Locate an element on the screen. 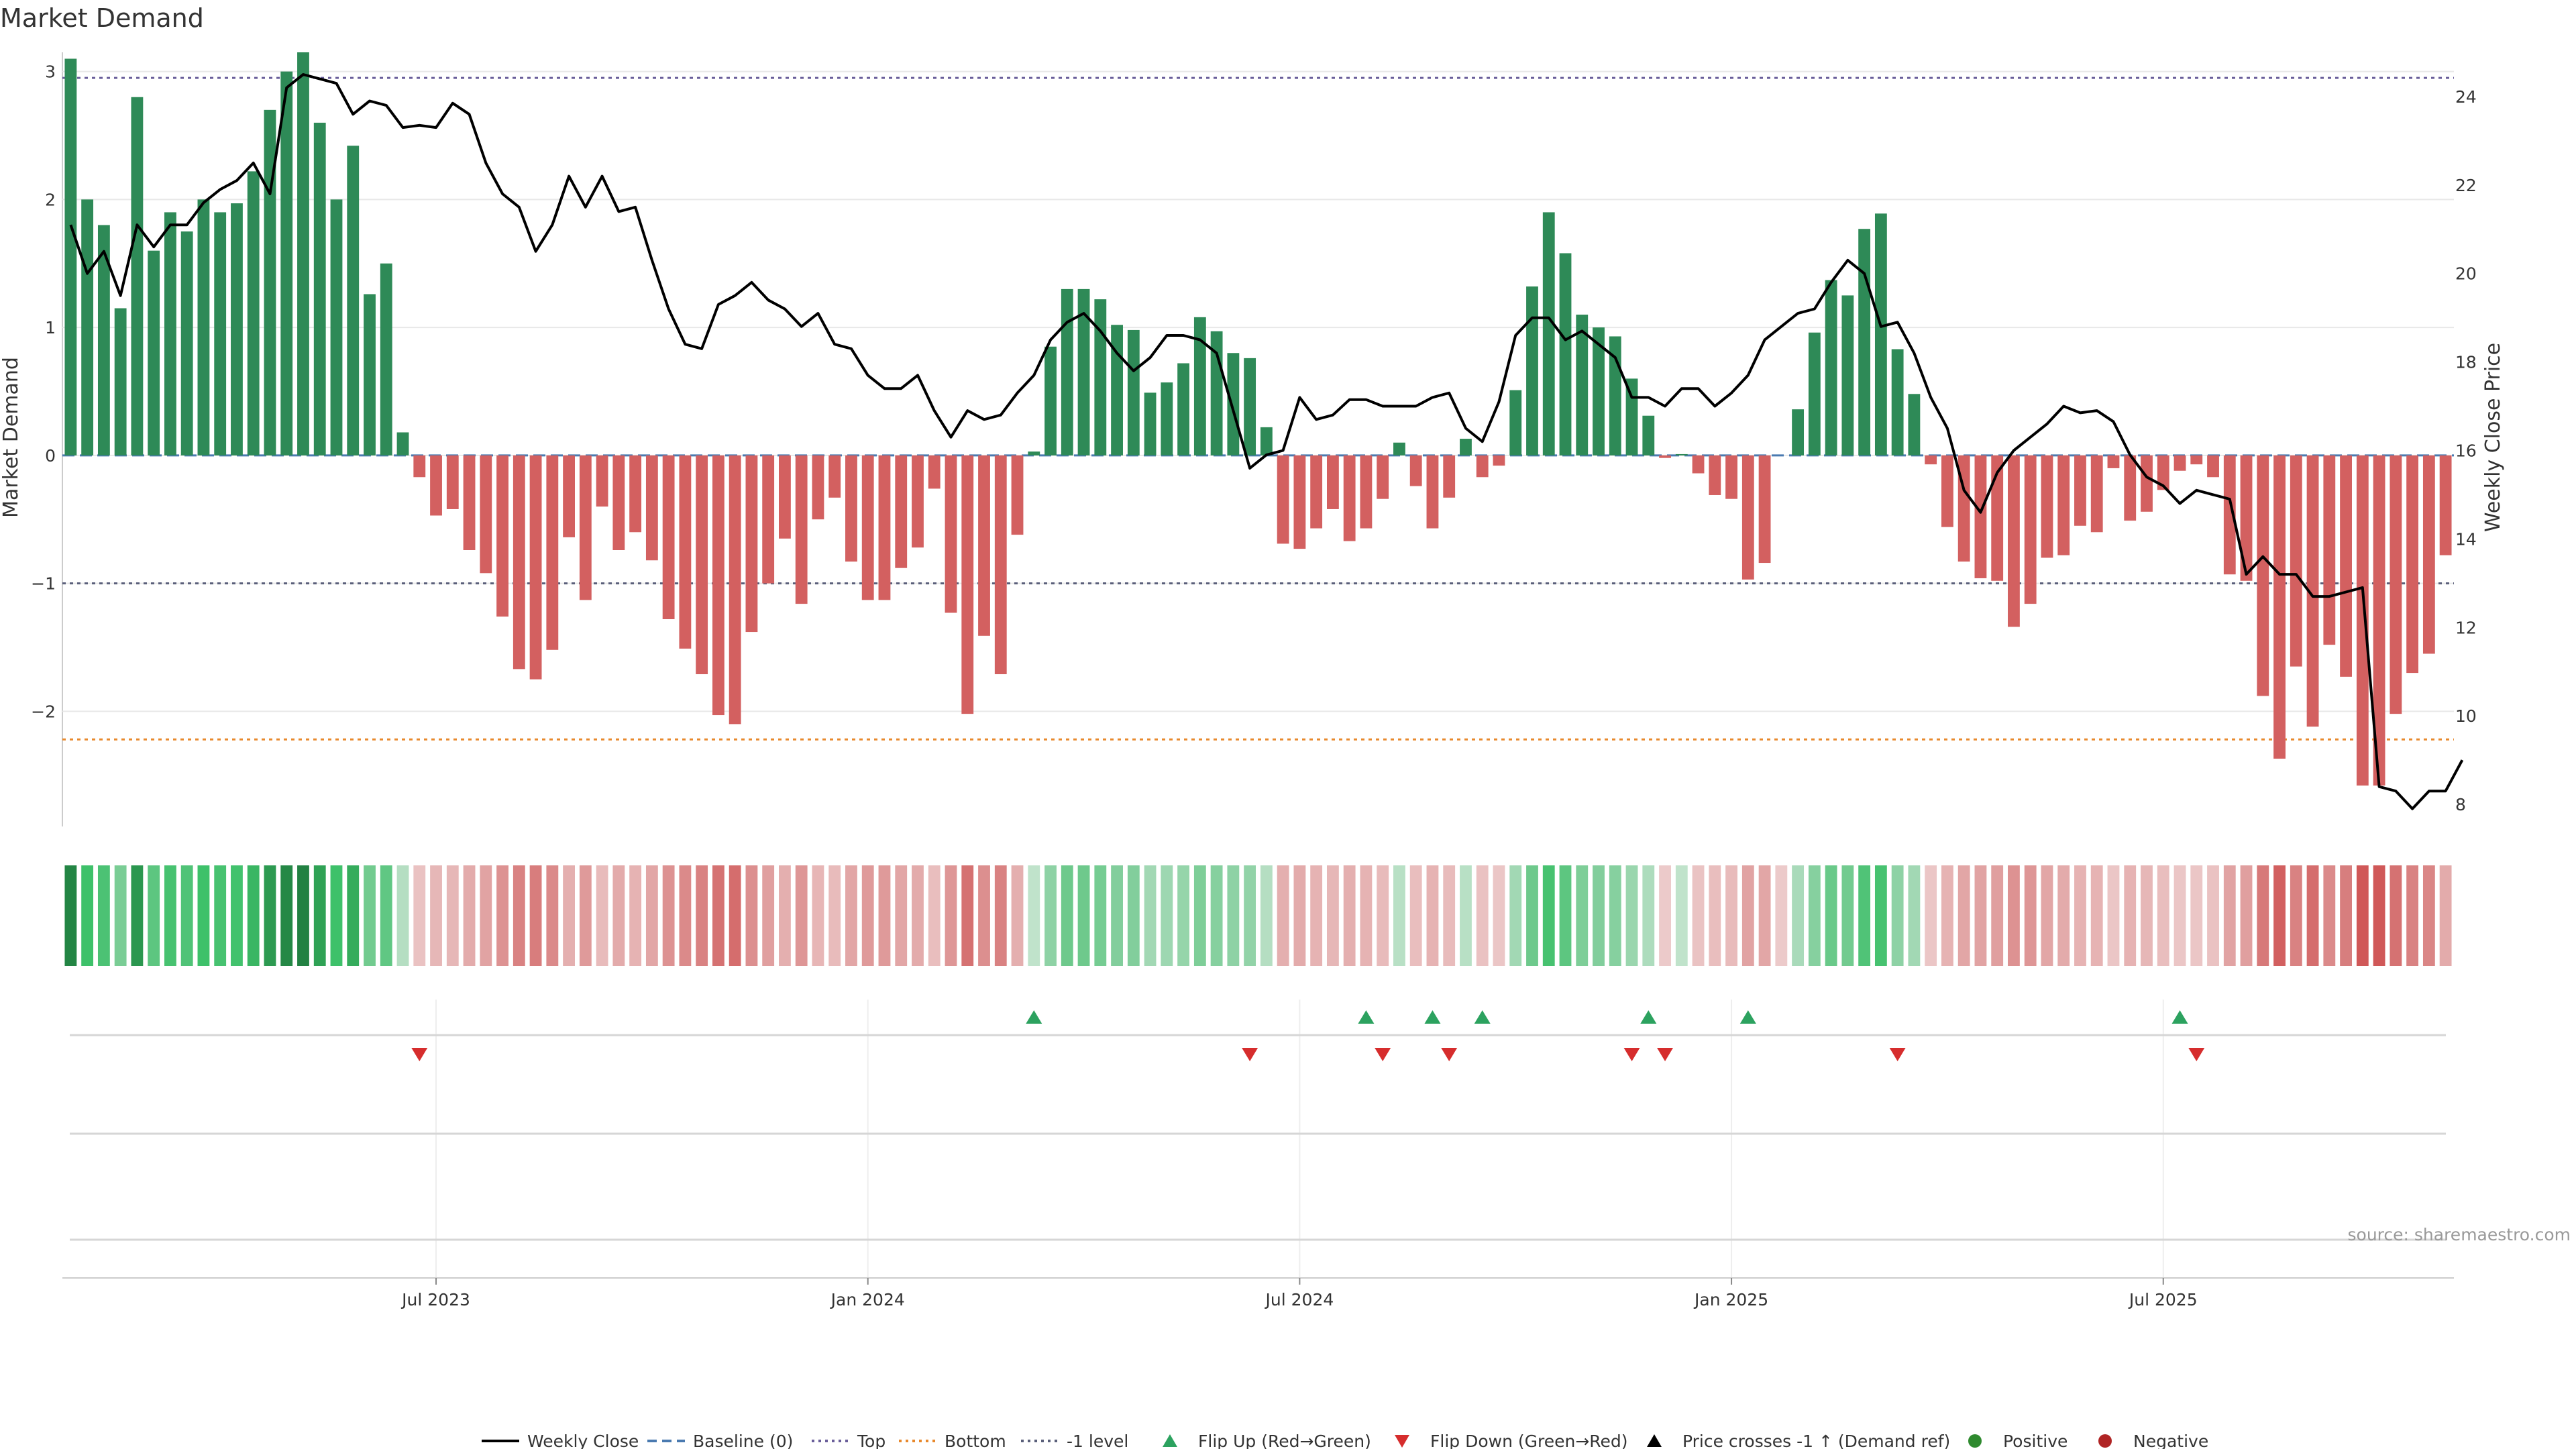 This screenshot has height=1449, width=2576. chart-title: Market Demand is located at coordinates (102, 18).